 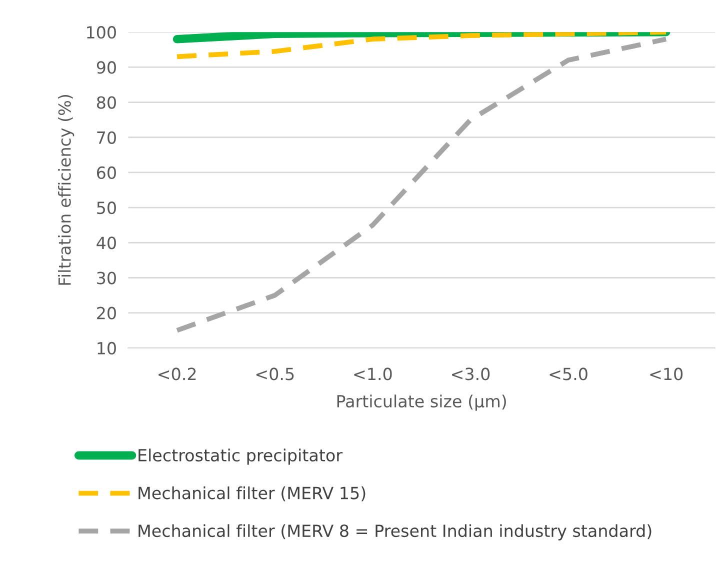 What do you see at coordinates (106, 67) in the screenshot?
I see `y-tick-label: 90` at bounding box center [106, 67].